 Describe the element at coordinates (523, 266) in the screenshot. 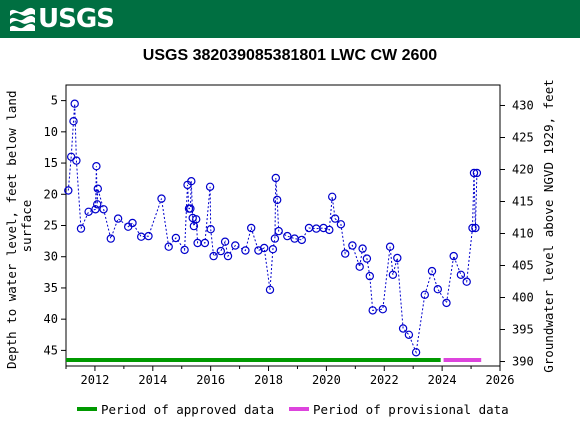

I see `right-tick-label-405: 405` at that location.